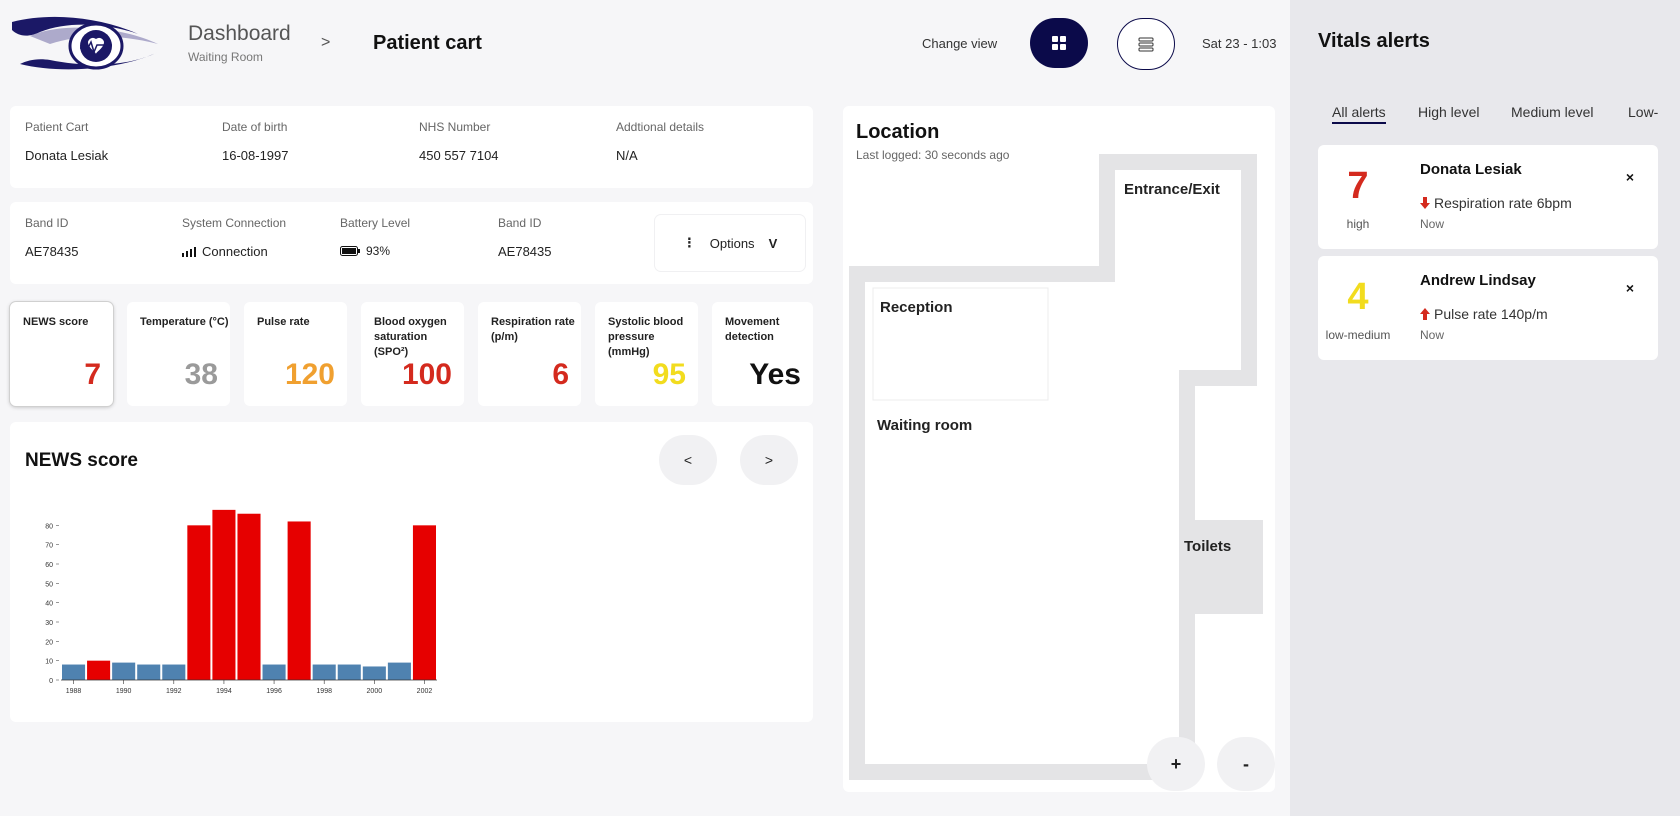  I want to click on connection-value: Connection, so click(235, 251).